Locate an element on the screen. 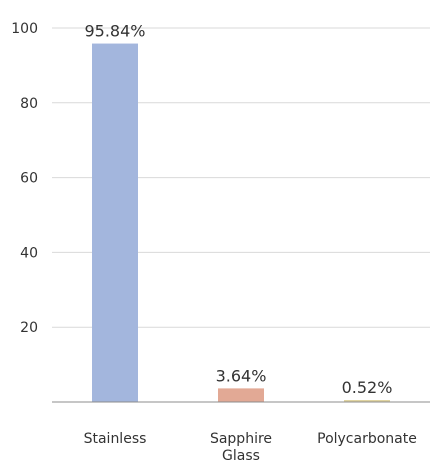  x-category-label: Sapphire Glass is located at coordinates (241, 447).